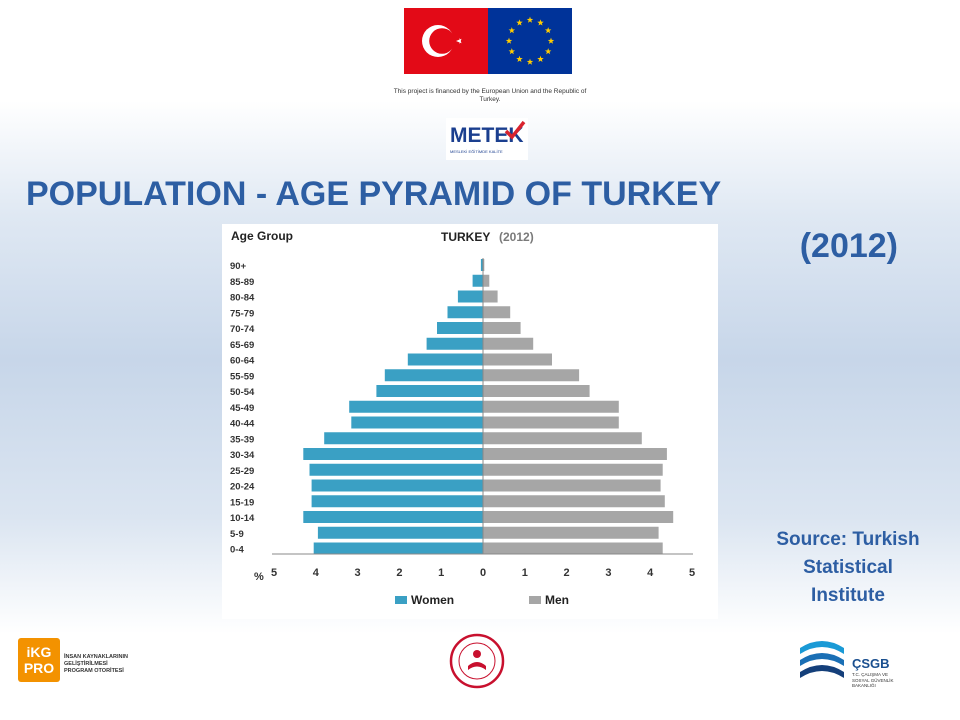  What do you see at coordinates (487, 139) in the screenshot?
I see `metek-logo: METEK MESLEKİ EĞİTİMDE KALİTE` at bounding box center [487, 139].